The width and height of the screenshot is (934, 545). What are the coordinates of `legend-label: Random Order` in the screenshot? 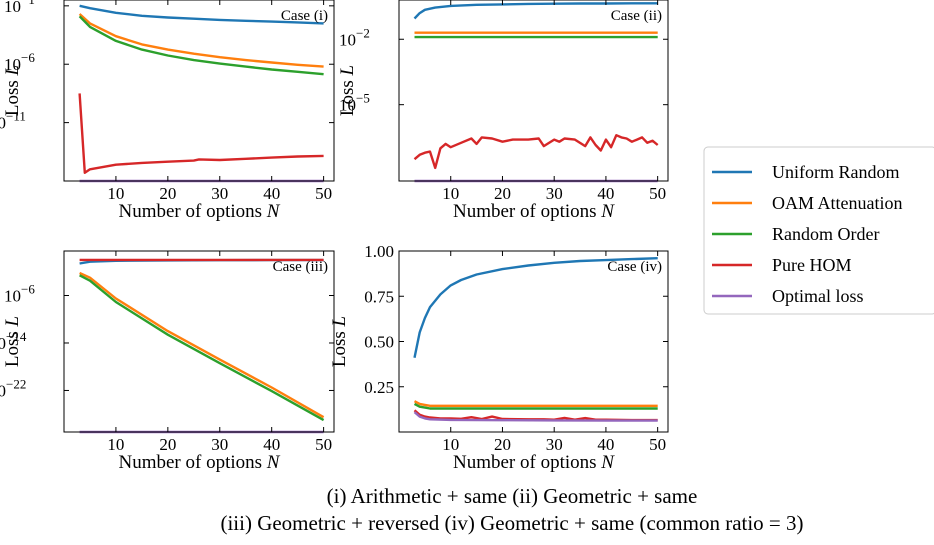 It's located at (825, 234).